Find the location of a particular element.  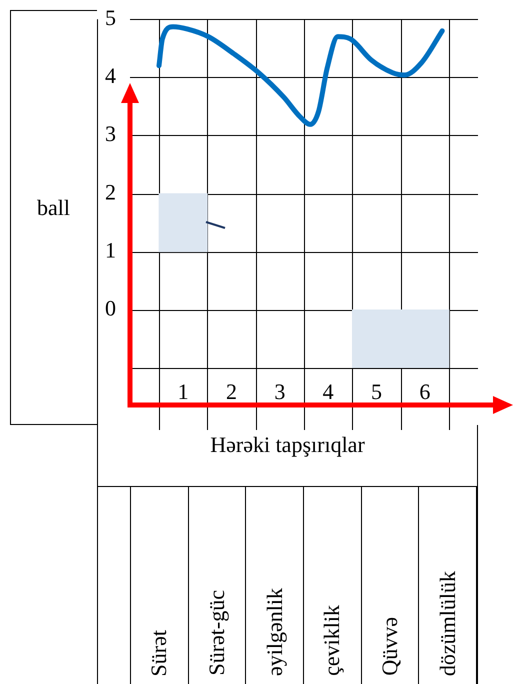

x-tick-label: 4 is located at coordinates (328, 391).